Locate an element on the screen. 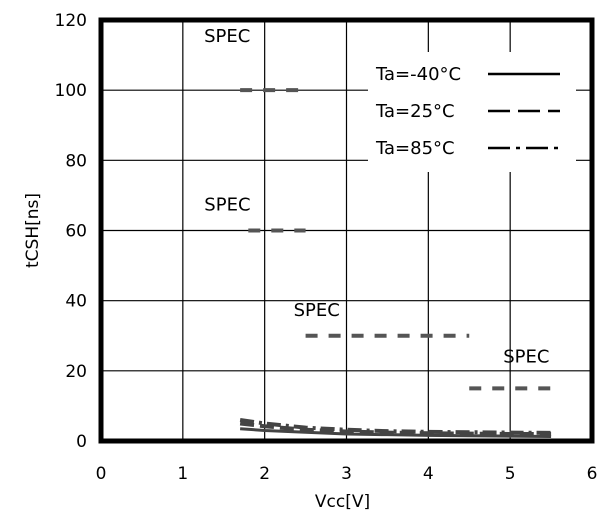 The image size is (602, 517). legend: Ta=-40°C Ta=25°C Ta=85°C is located at coordinates (472, 112).